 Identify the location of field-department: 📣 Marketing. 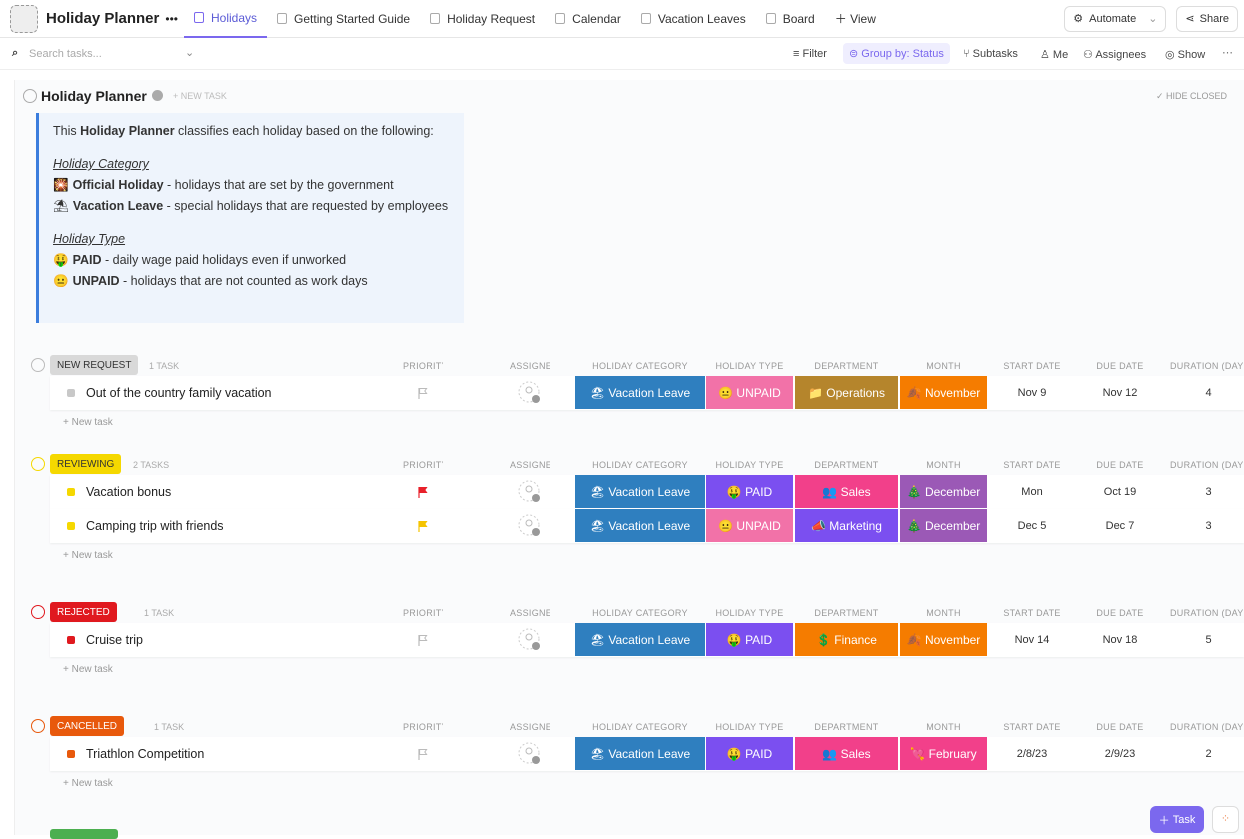
(846, 525).